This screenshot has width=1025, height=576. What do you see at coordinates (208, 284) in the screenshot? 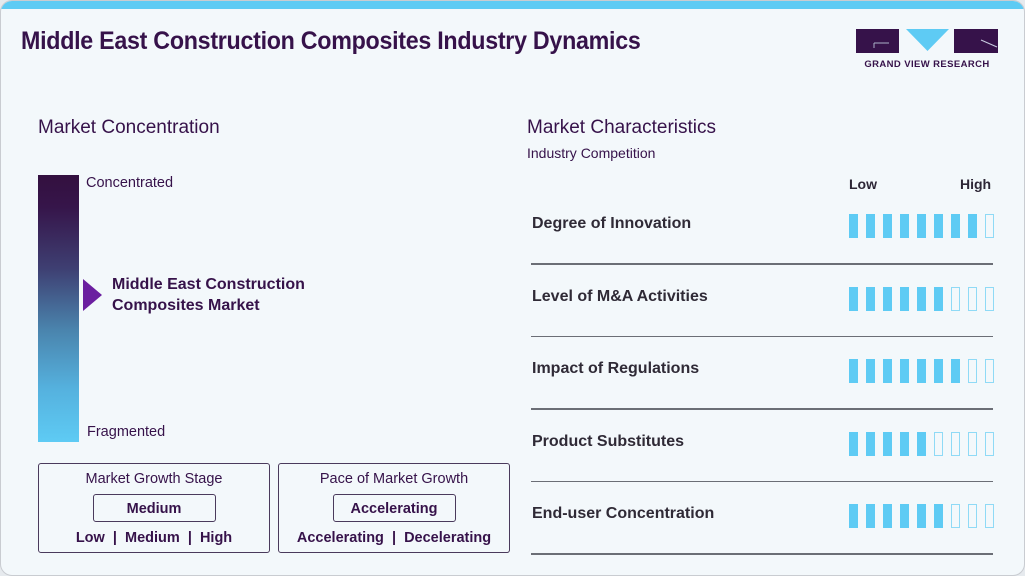
I see `market-name-line1: Middle East Construction` at bounding box center [208, 284].